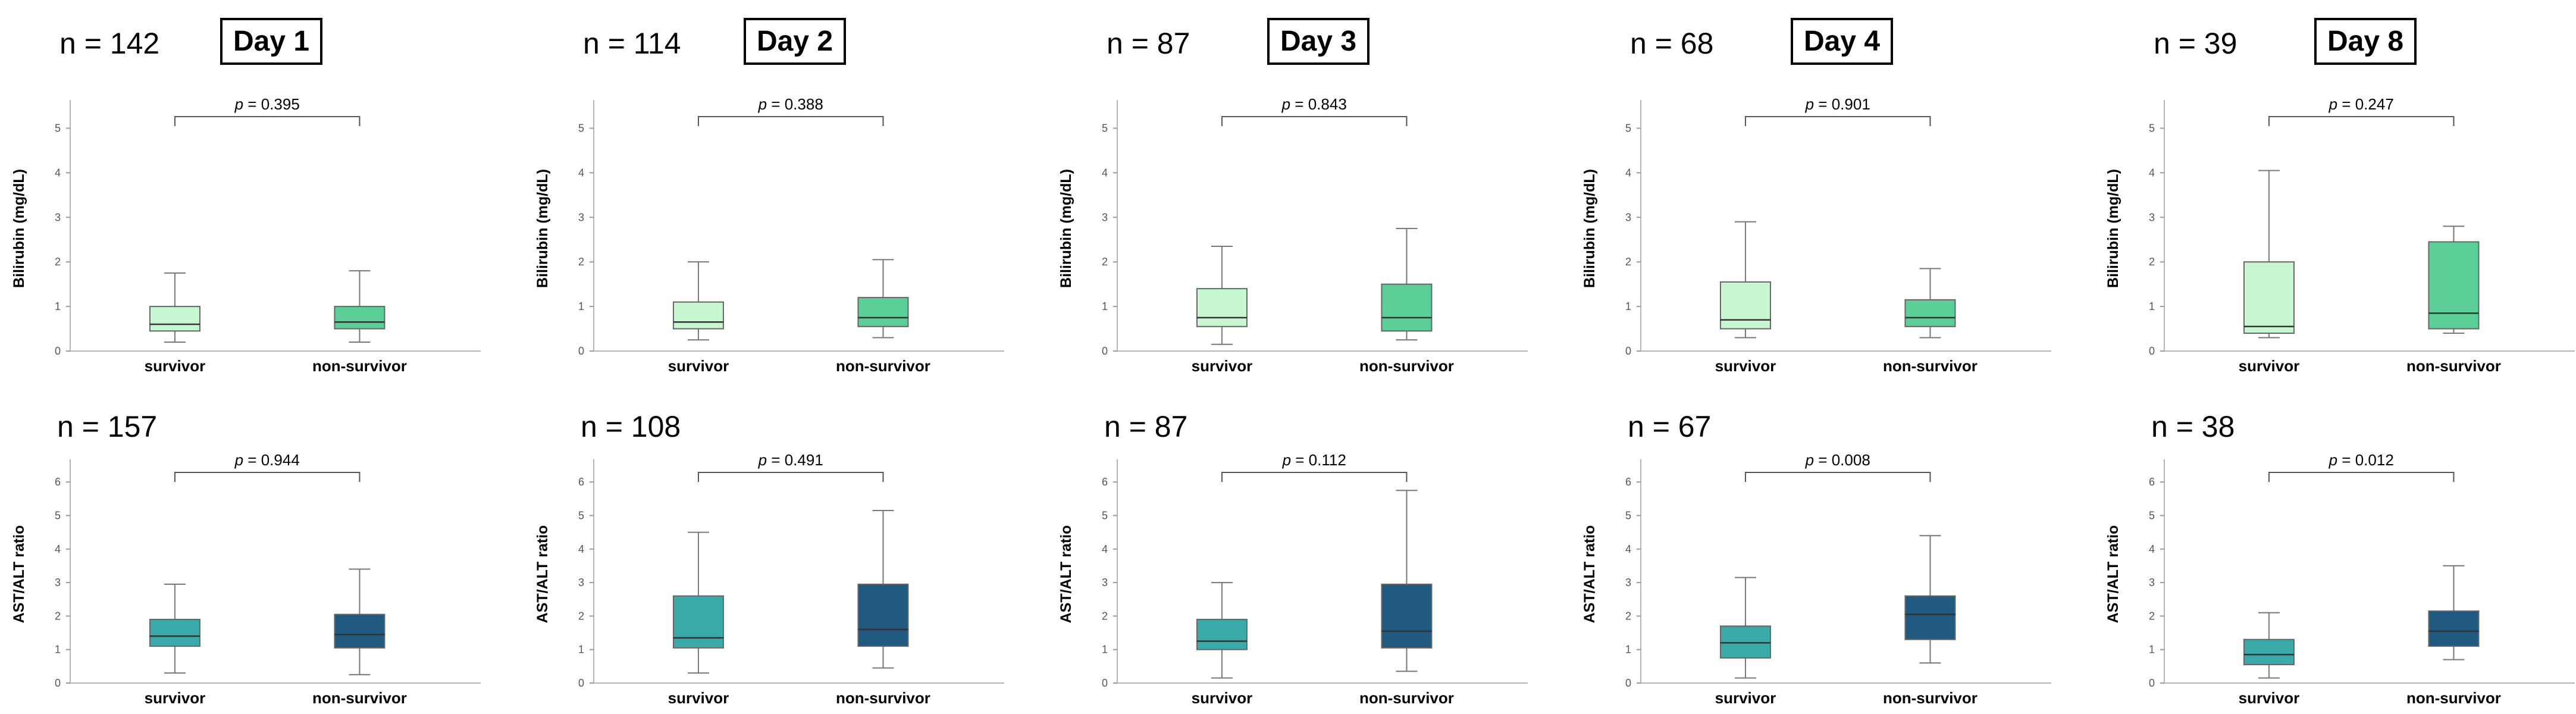 The width and height of the screenshot is (2576, 714). I want to click on p-value-label: p = 0.388, so click(791, 104).